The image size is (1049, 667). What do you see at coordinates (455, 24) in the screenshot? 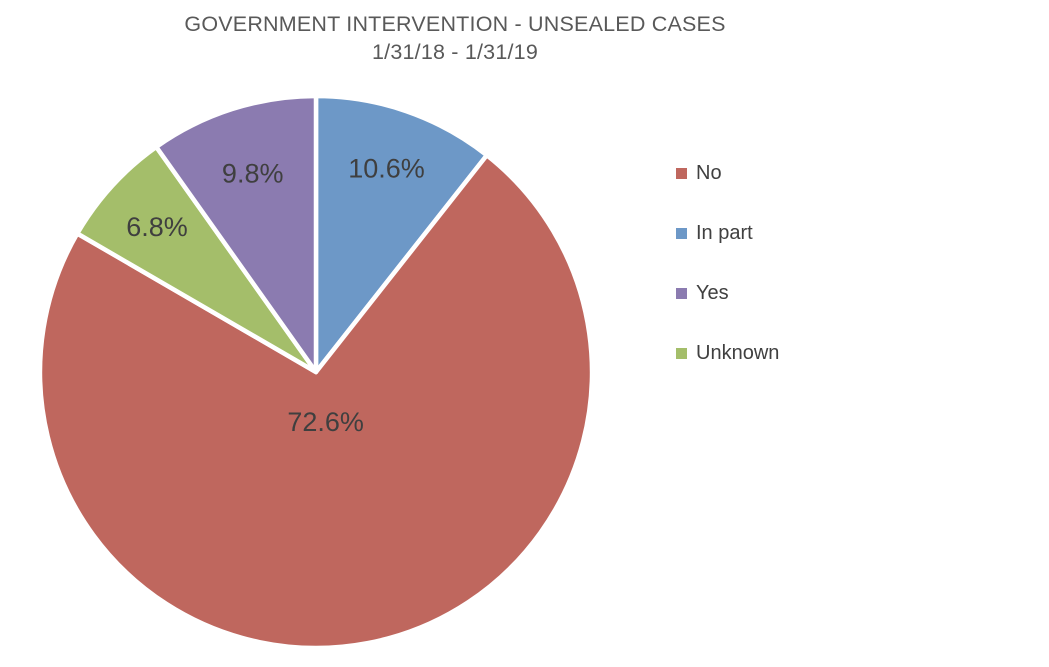
I see `chart-title-line1: GOVERNMENT INTERVENTION - UNSEALED CASES` at bounding box center [455, 24].